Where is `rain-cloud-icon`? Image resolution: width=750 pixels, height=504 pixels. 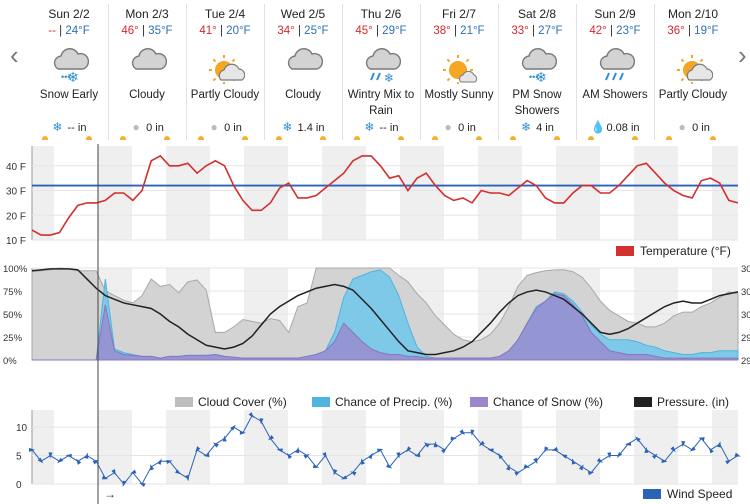 rain-cloud-icon is located at coordinates (616, 62).